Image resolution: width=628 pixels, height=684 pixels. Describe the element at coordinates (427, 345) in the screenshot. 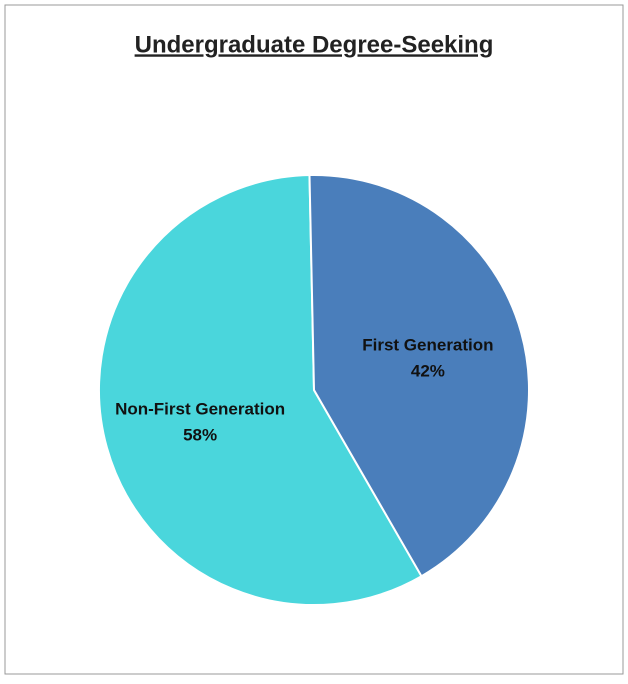

I see `slice-label: First Generation` at that location.